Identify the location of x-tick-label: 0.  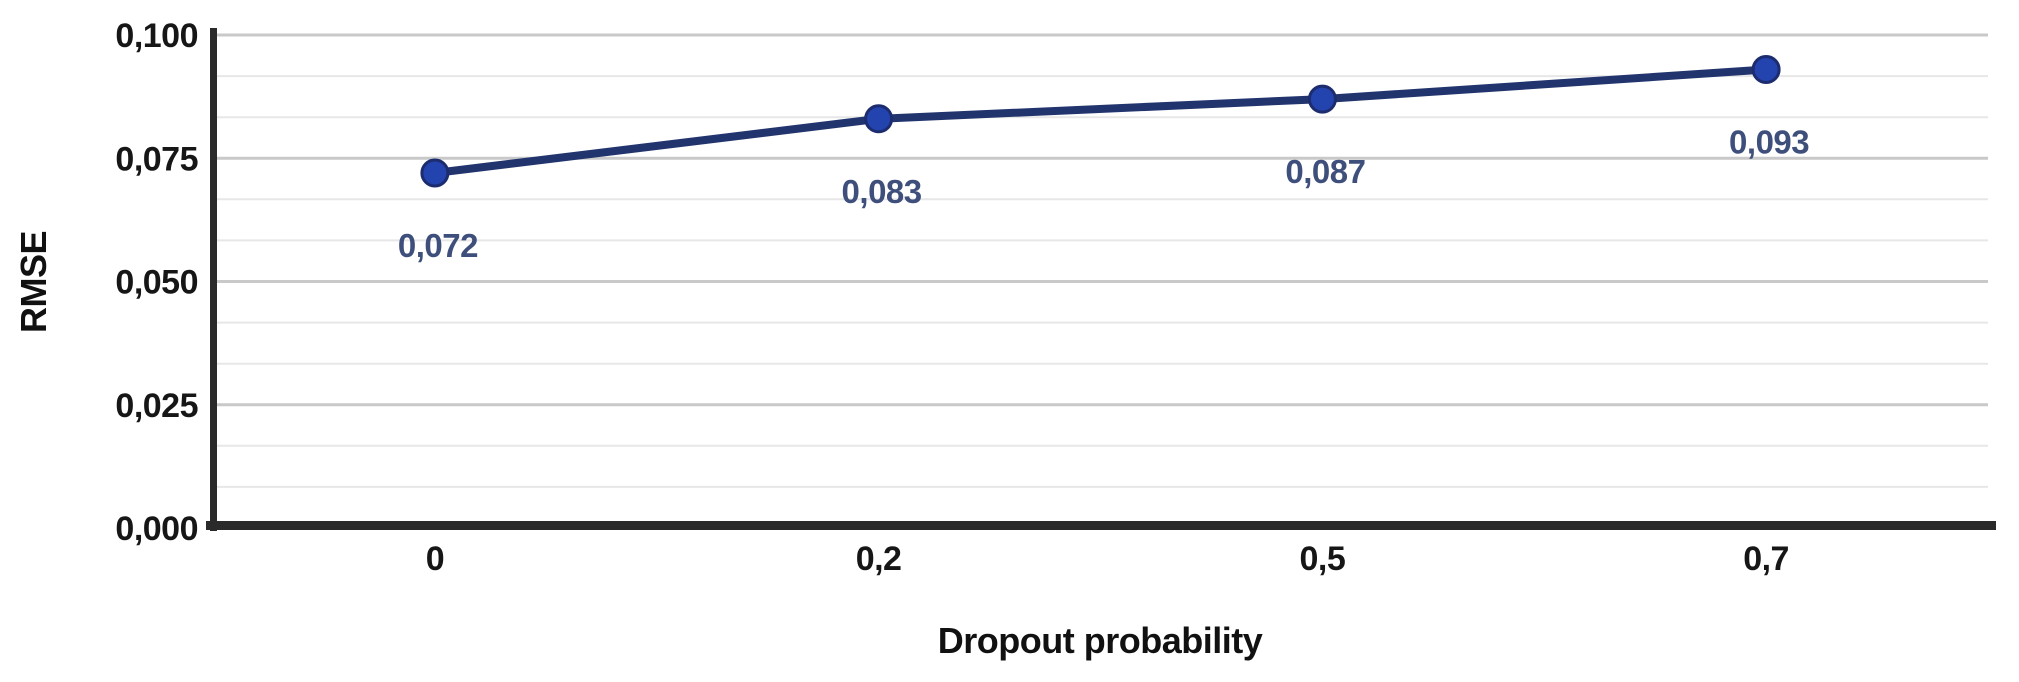
(435, 559).